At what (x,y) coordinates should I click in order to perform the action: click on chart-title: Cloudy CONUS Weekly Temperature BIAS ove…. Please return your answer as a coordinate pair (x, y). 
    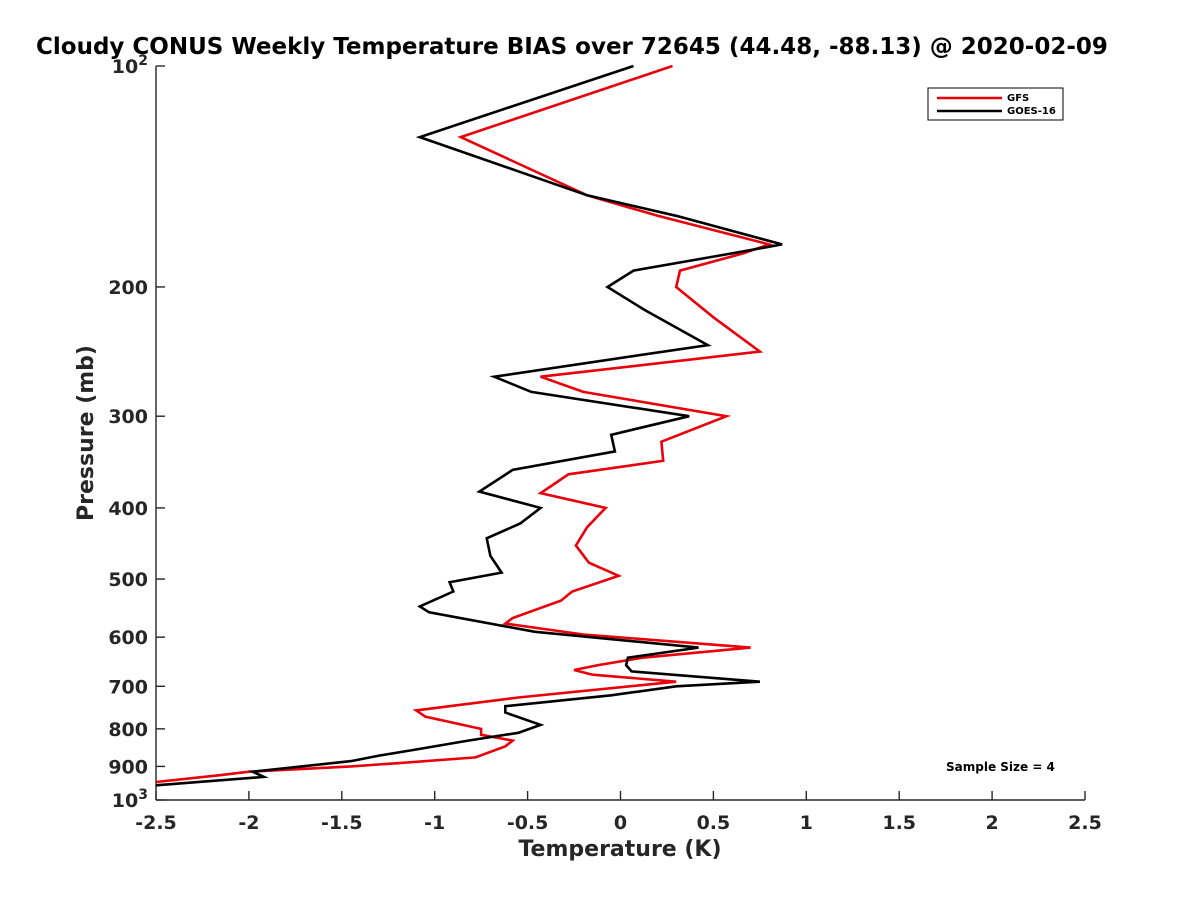
    Looking at the image, I should click on (572, 47).